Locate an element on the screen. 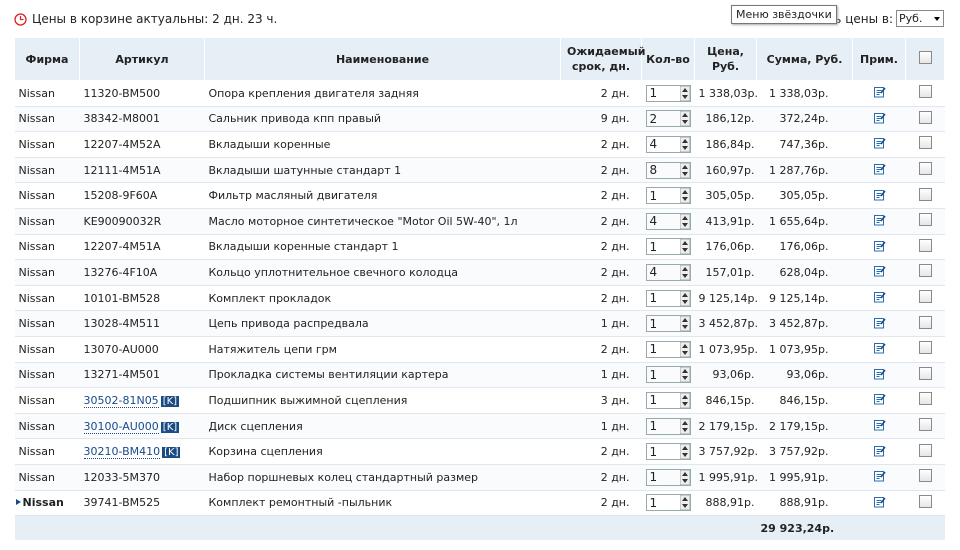 This screenshot has width=960, height=550. qty-input: 2 is located at coordinates (668, 119).